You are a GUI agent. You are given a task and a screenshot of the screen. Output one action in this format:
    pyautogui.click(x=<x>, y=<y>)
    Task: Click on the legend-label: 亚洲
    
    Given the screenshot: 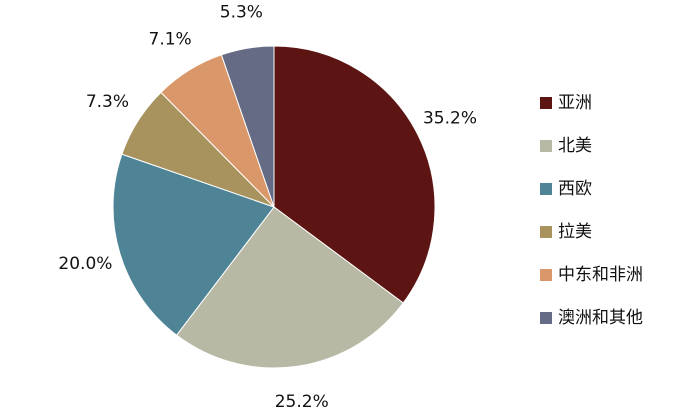 What is the action you would take?
    pyautogui.click(x=575, y=103)
    